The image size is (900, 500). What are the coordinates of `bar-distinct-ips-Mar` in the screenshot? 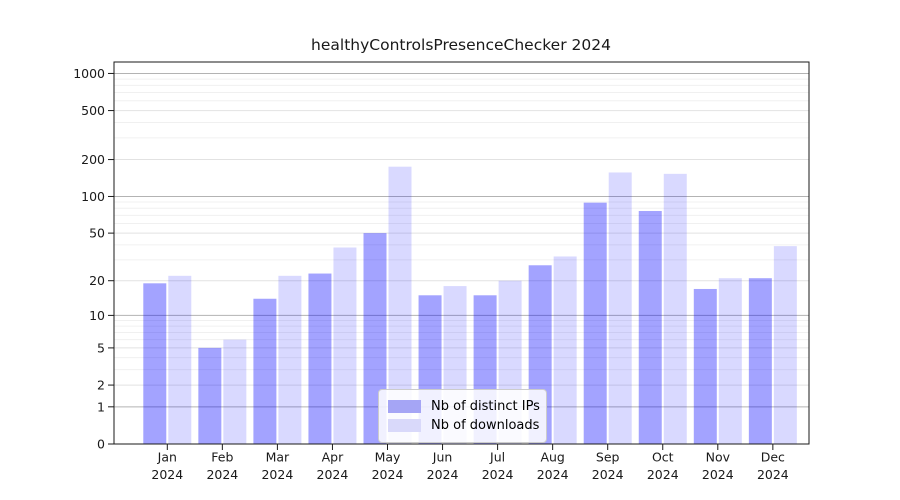 It's located at (265, 371).